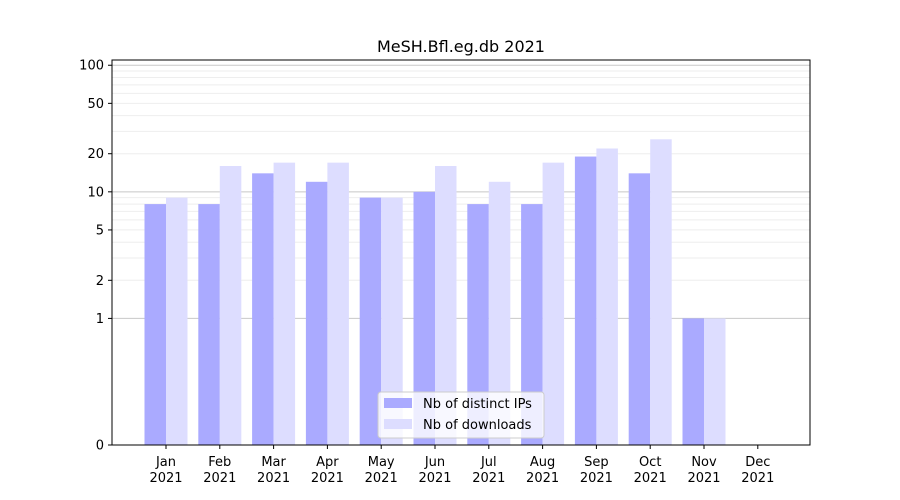  I want to click on x-tick-label-month: Jul, so click(488, 462).